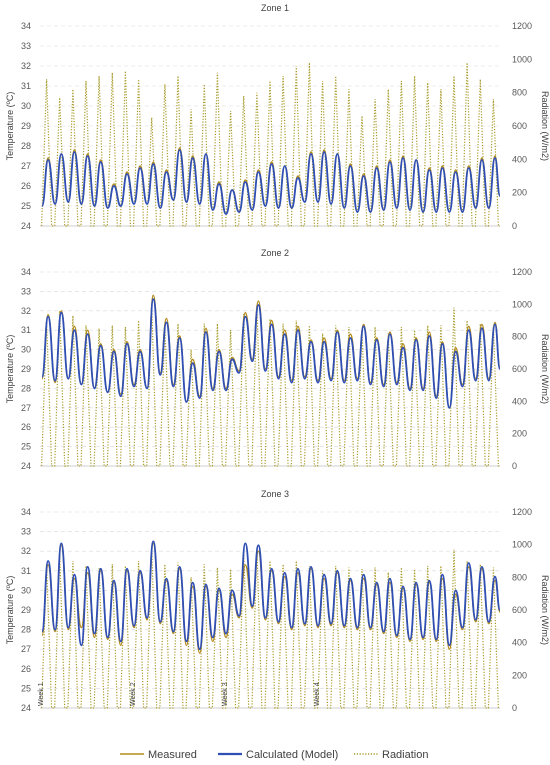  Describe the element at coordinates (133, 694) in the screenshot. I see `x-tick-label: Week 2` at that location.